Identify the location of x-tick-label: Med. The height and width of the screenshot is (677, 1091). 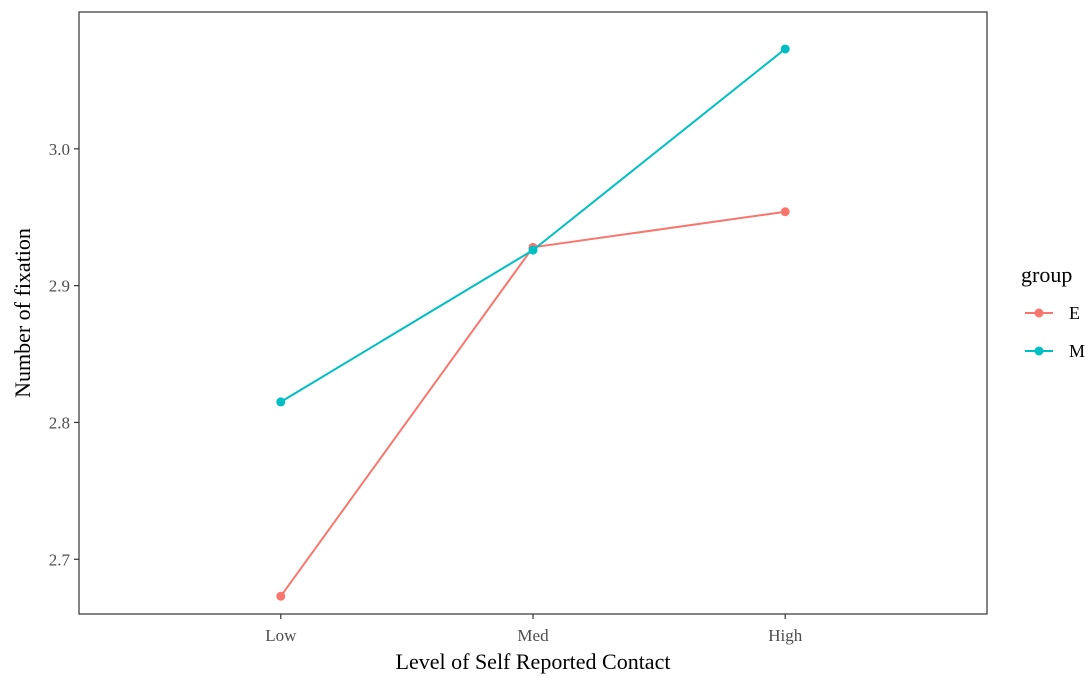
(533, 635).